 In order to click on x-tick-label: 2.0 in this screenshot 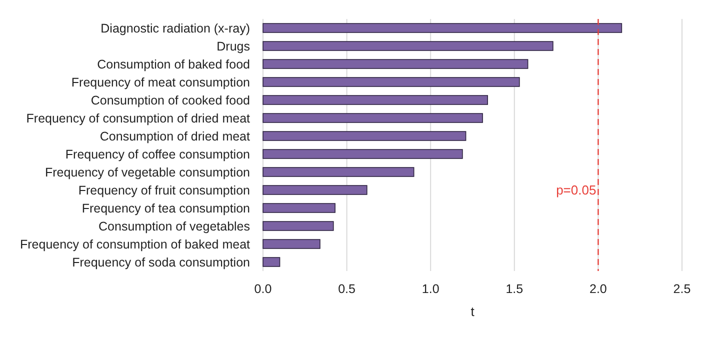, I will do `click(598, 289)`.